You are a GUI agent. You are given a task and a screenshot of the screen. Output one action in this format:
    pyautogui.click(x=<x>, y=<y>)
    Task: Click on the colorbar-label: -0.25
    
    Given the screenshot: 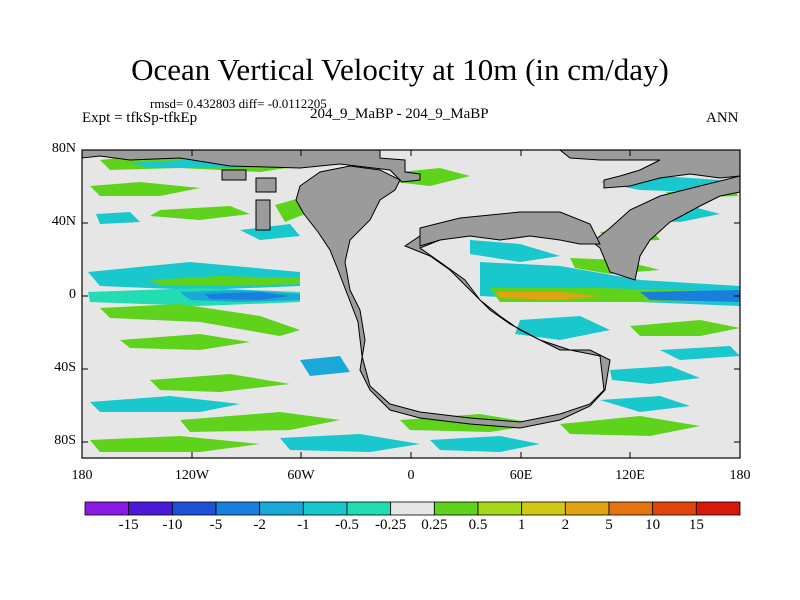 What is the action you would take?
    pyautogui.click(x=391, y=525)
    